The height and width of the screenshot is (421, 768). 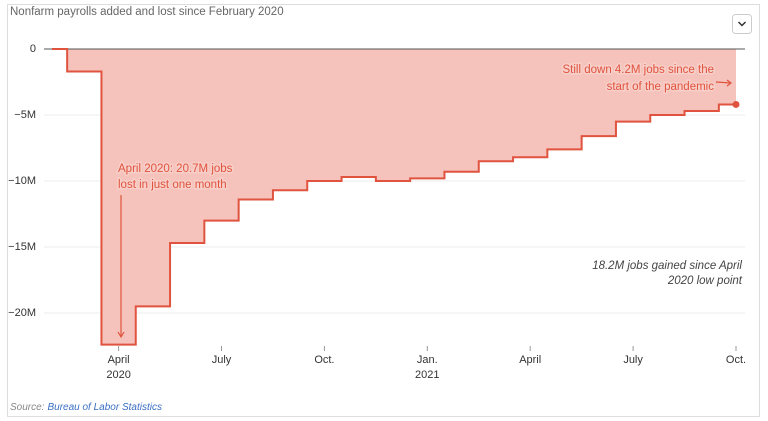 What do you see at coordinates (104, 407) in the screenshot?
I see `source-link: Bureau of Labor Statistics` at bounding box center [104, 407].